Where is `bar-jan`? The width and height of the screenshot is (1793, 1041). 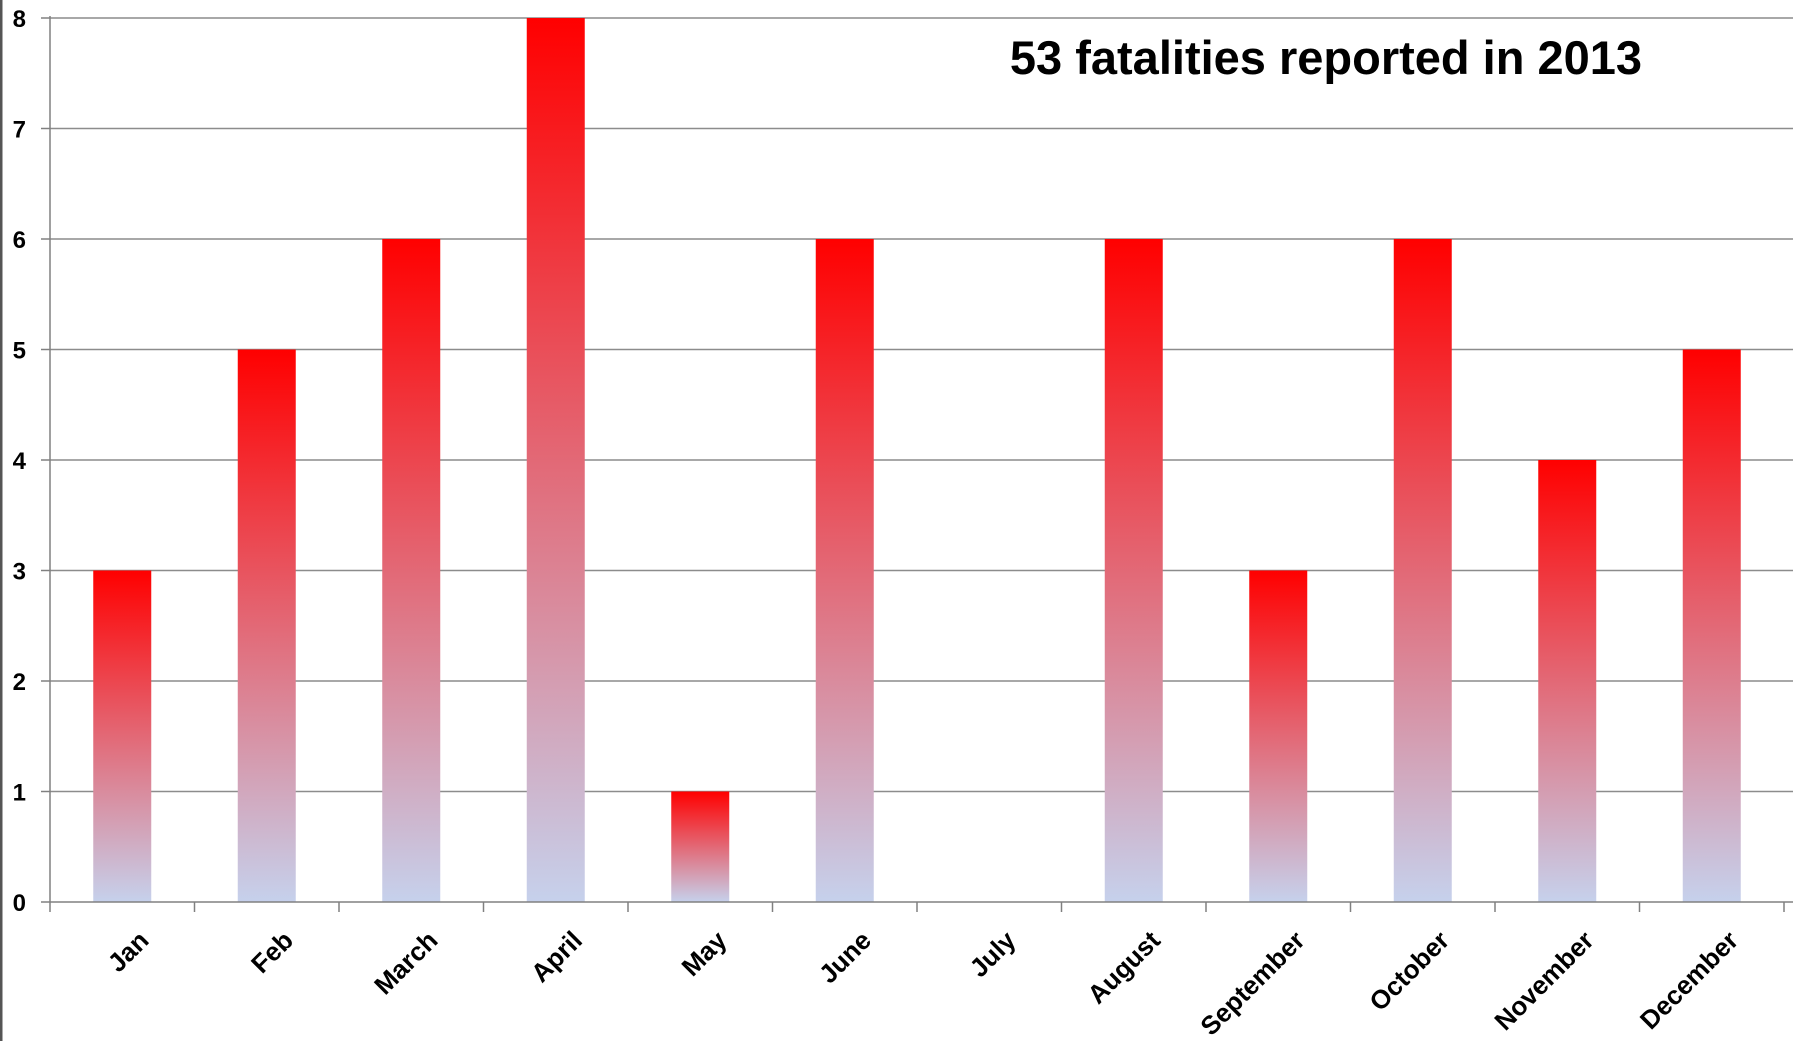
bar-jan is located at coordinates (122, 736).